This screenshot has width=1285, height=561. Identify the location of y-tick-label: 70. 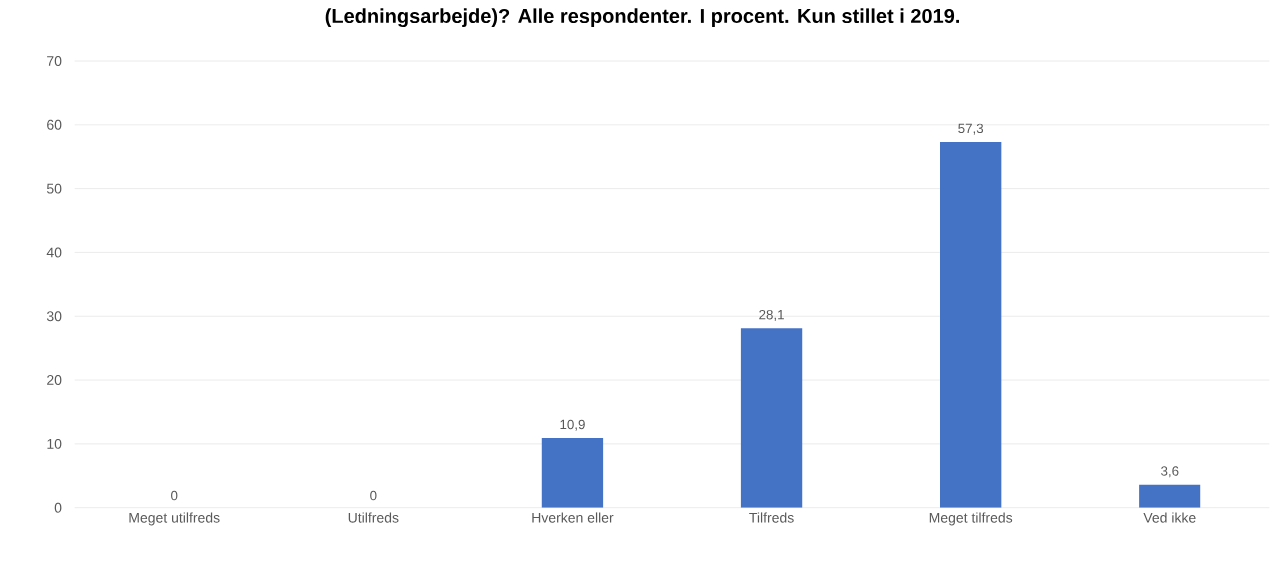
(54, 61).